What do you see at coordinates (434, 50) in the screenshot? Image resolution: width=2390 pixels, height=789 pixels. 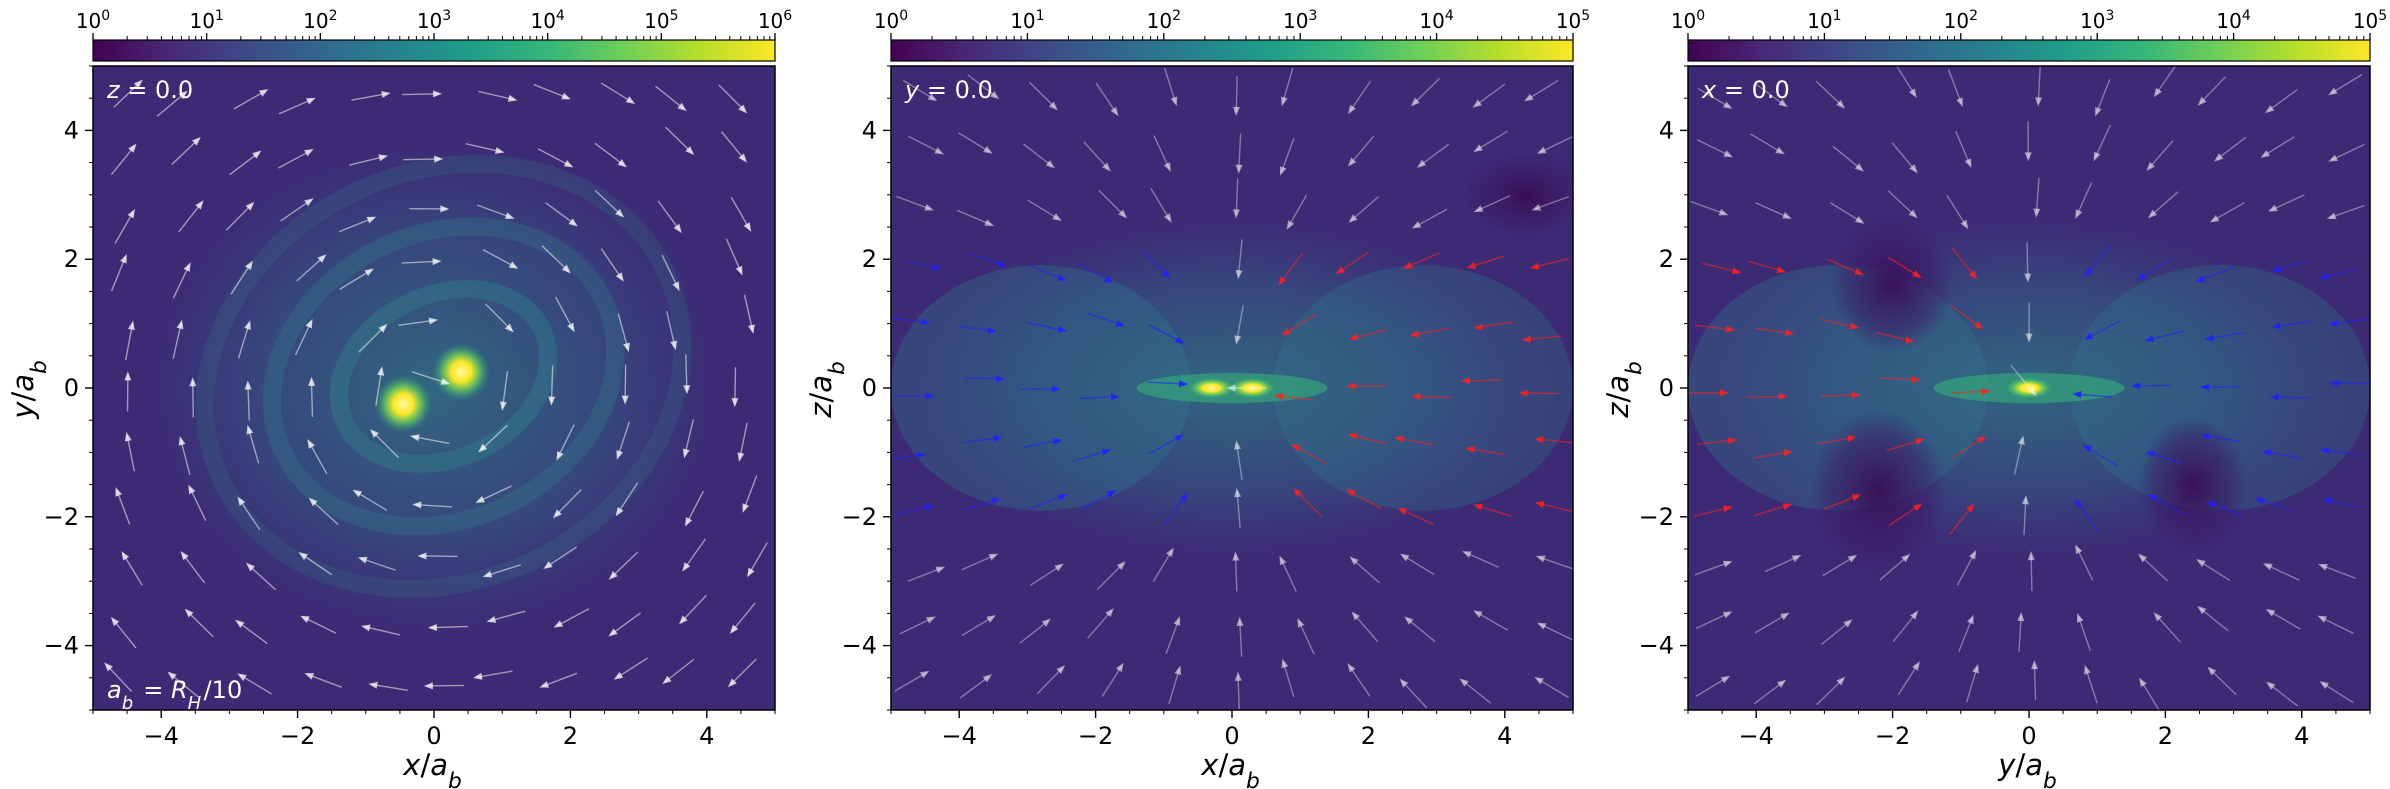 I see `colorbar-gradient` at bounding box center [434, 50].